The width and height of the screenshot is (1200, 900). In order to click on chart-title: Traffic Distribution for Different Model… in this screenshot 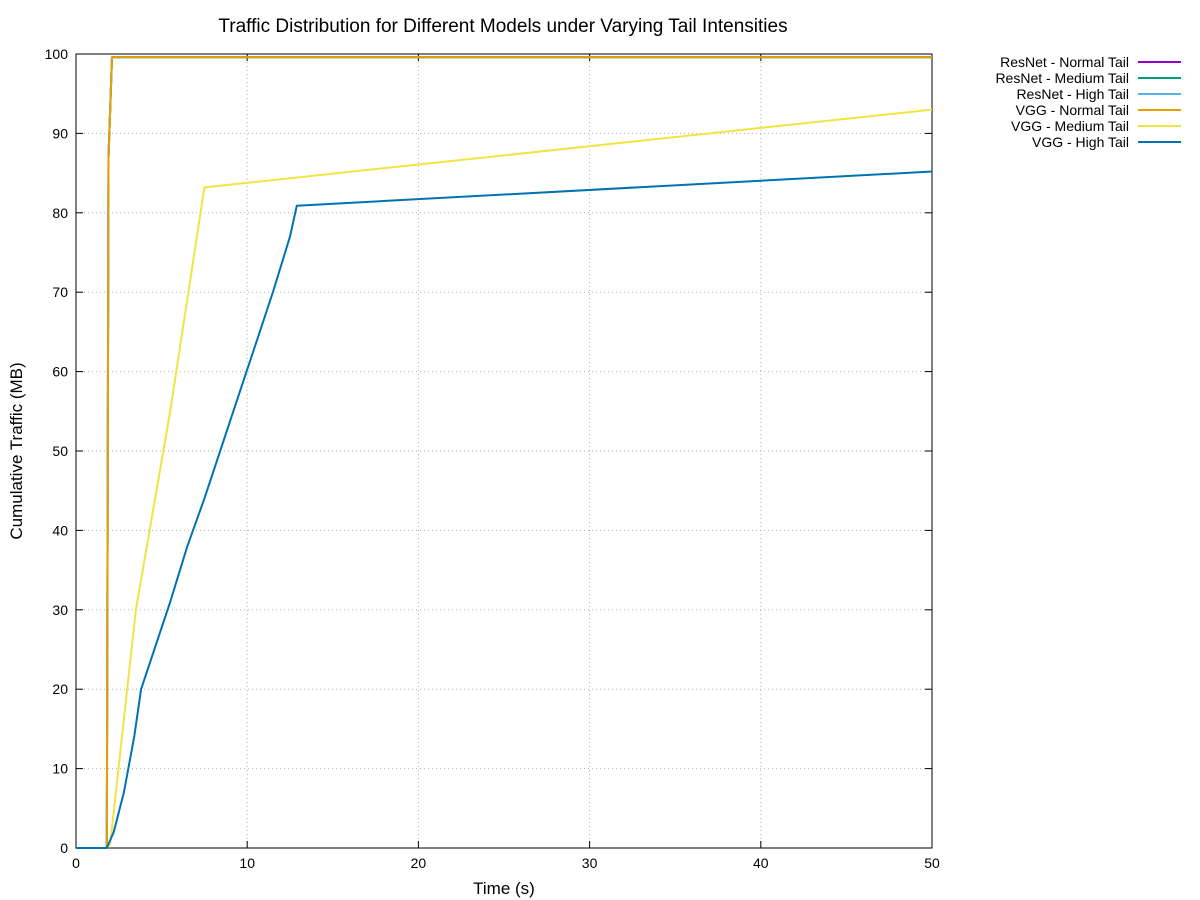, I will do `click(502, 26)`.